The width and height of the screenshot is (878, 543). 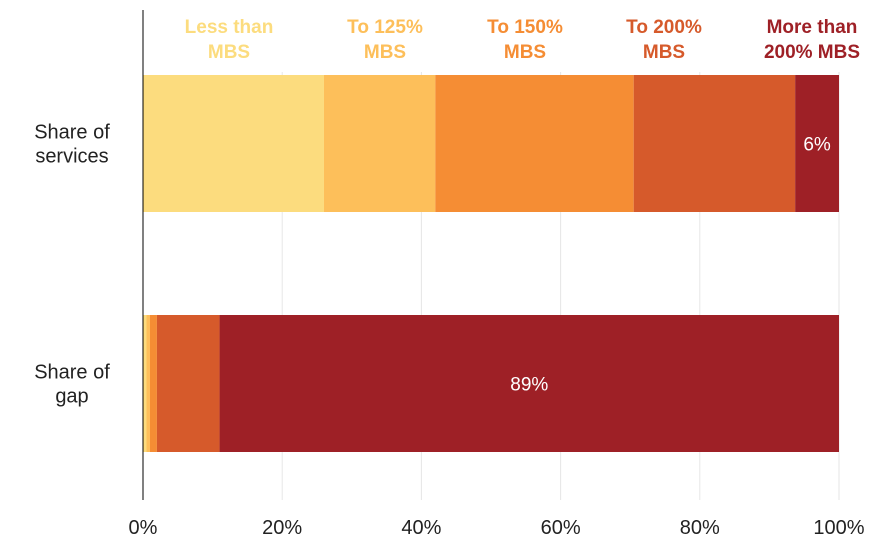 I want to click on x-tick-label: 60%, so click(x=561, y=528).